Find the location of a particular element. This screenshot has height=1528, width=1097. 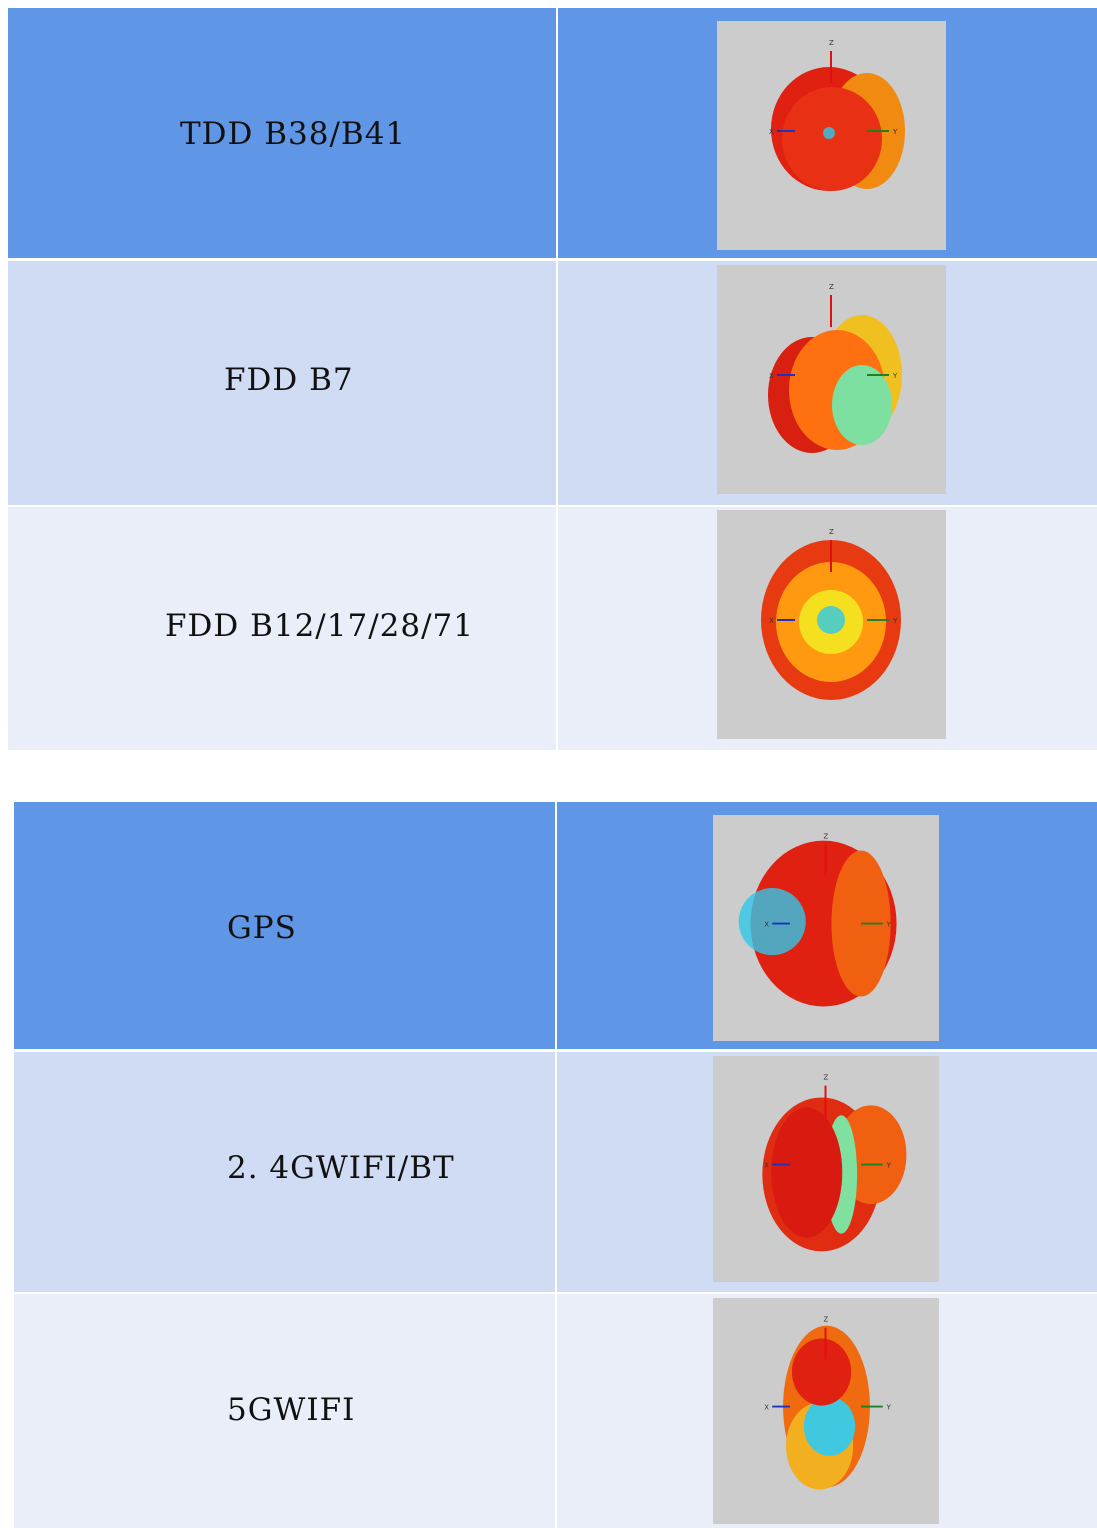

band-label: 2. 4GWIFI/BT is located at coordinates (341, 1168).